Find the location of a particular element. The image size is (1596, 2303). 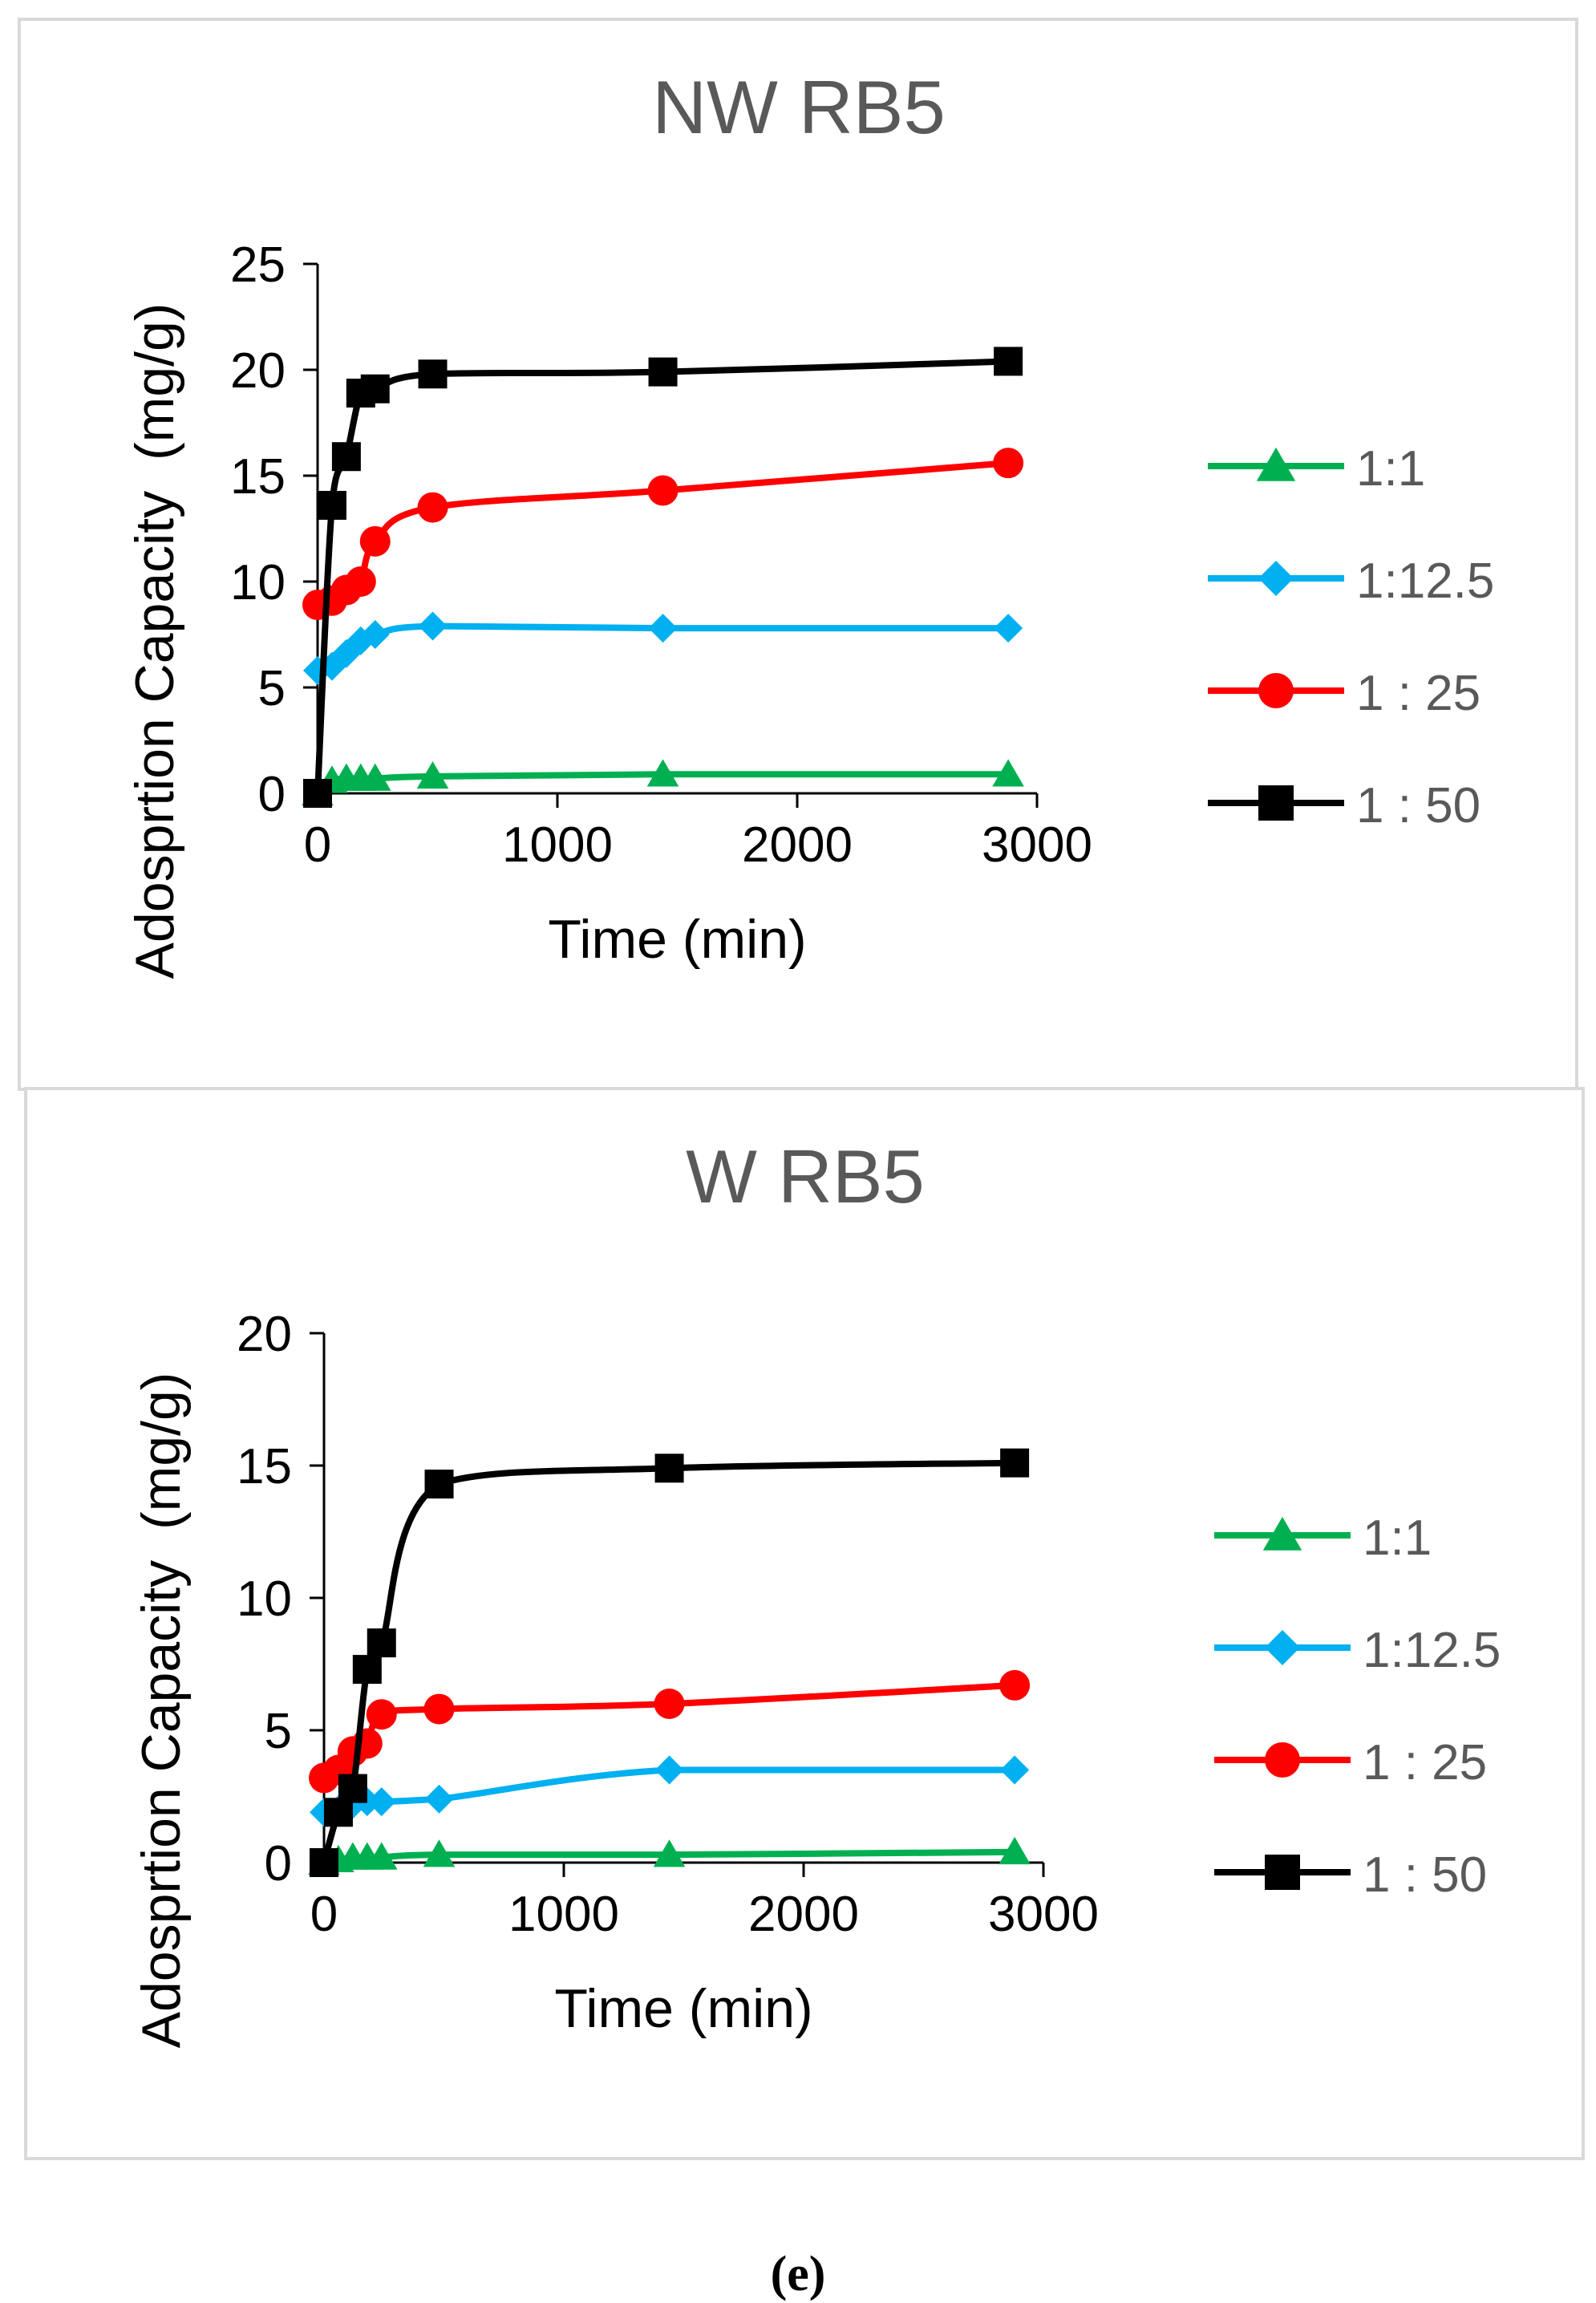

chart-title: W RB5 is located at coordinates (805, 1176).